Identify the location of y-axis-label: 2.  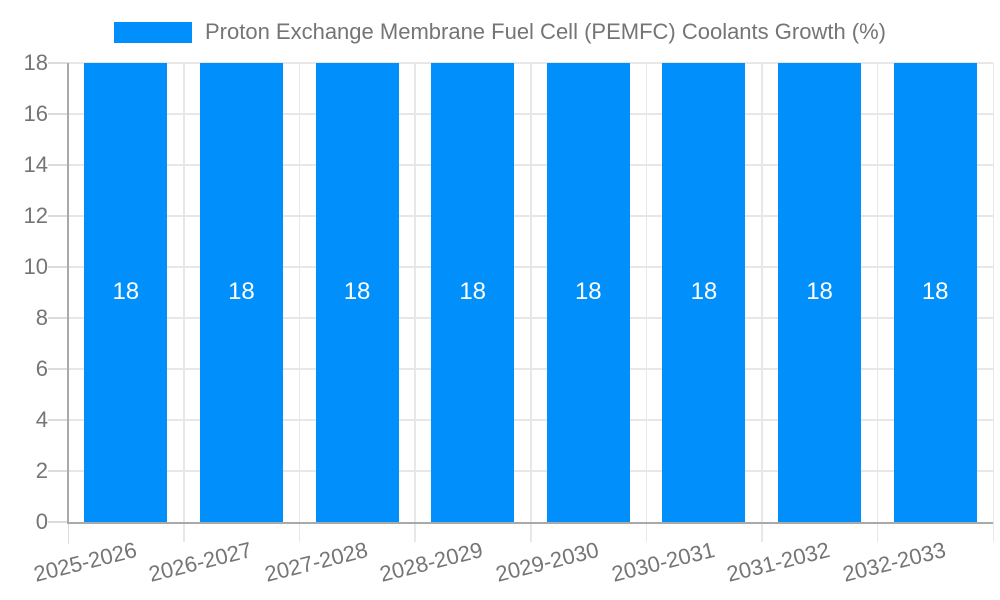
(41, 470).